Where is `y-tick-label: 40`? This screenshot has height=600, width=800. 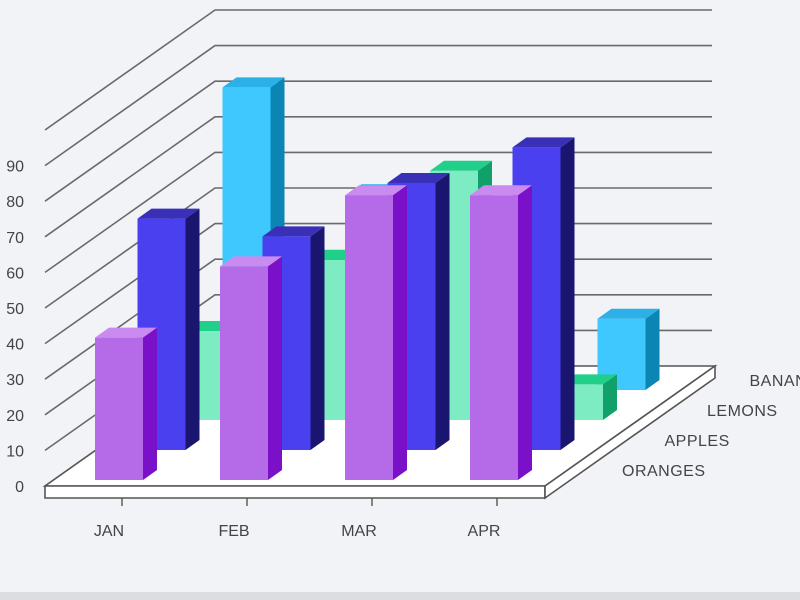 y-tick-label: 40 is located at coordinates (15, 345).